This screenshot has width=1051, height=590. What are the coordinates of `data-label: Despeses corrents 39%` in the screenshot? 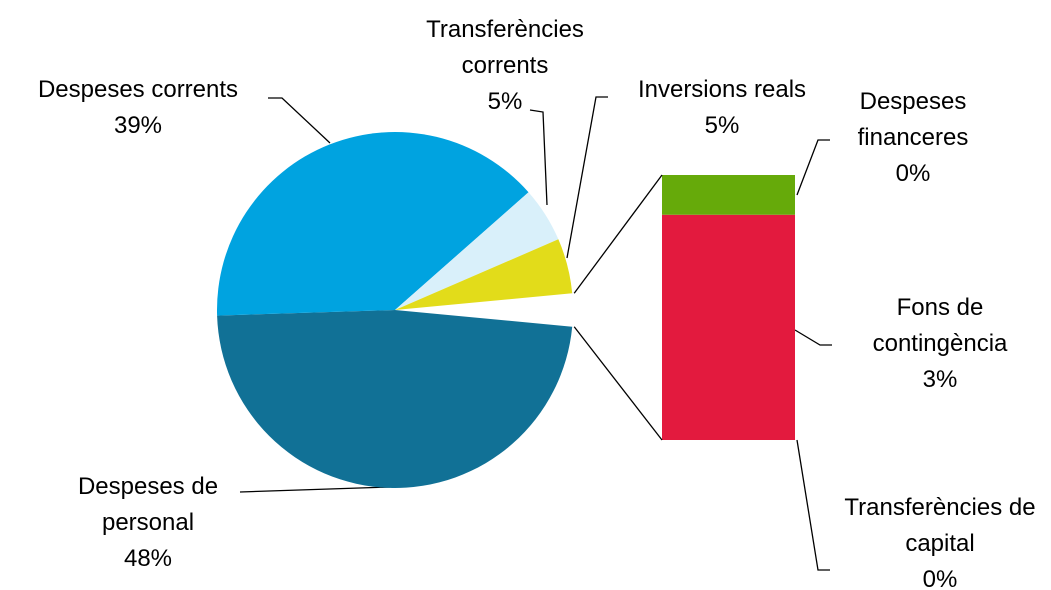 It's located at (139, 108).